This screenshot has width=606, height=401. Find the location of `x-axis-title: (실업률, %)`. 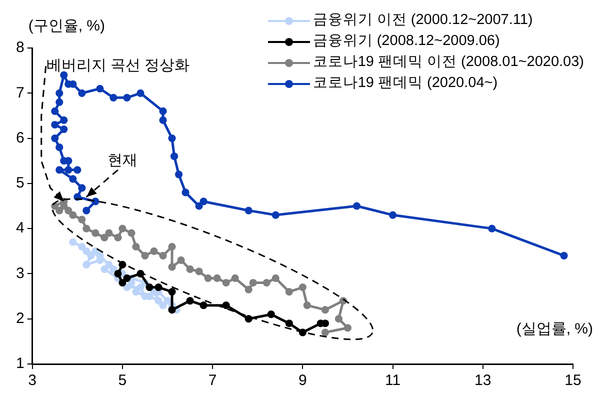

x-axis-title: (실업률, %) is located at coordinates (554, 329).